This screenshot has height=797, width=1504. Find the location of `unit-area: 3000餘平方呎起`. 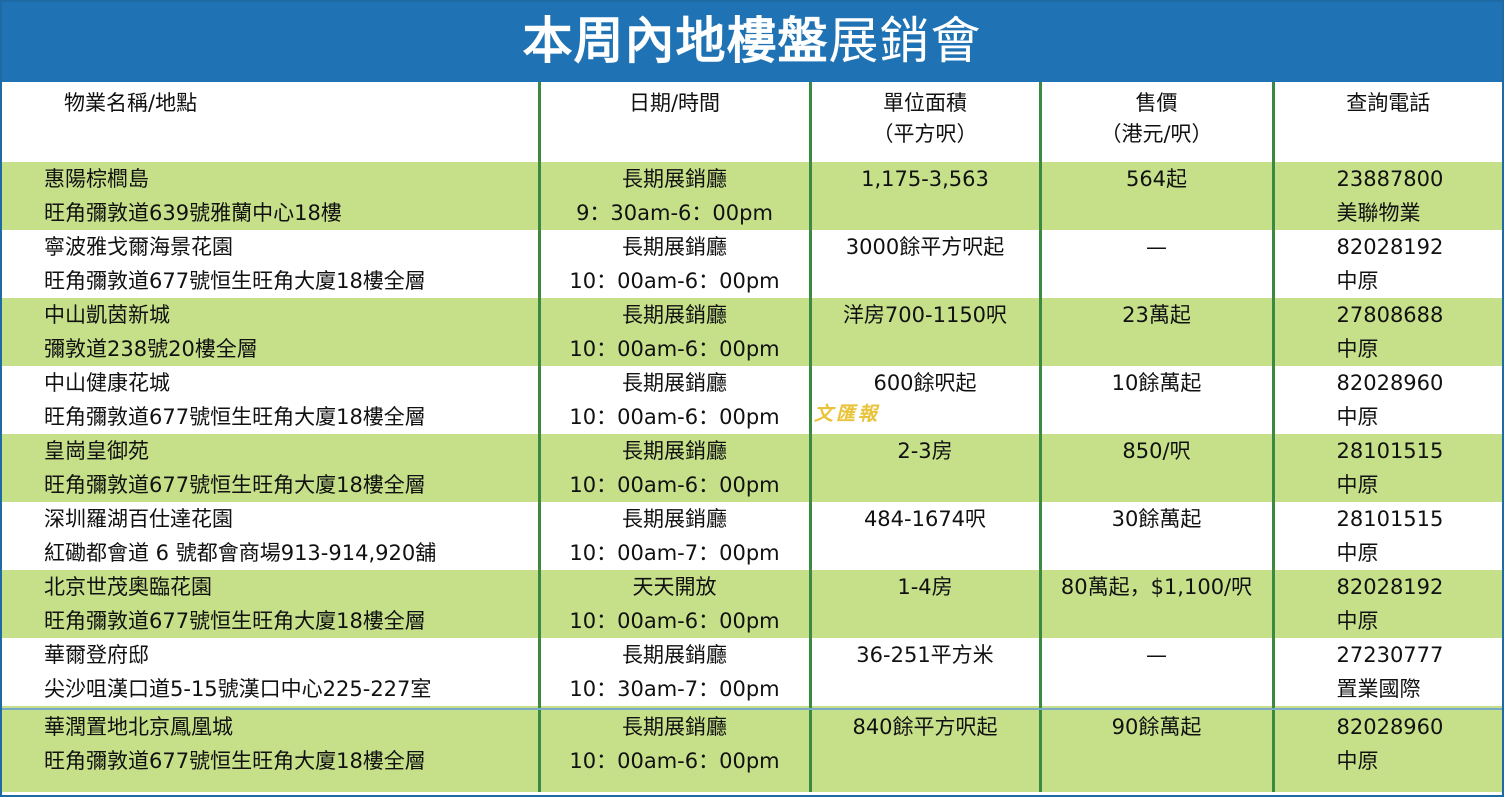

unit-area: 3000餘平方呎起 is located at coordinates (925, 247).